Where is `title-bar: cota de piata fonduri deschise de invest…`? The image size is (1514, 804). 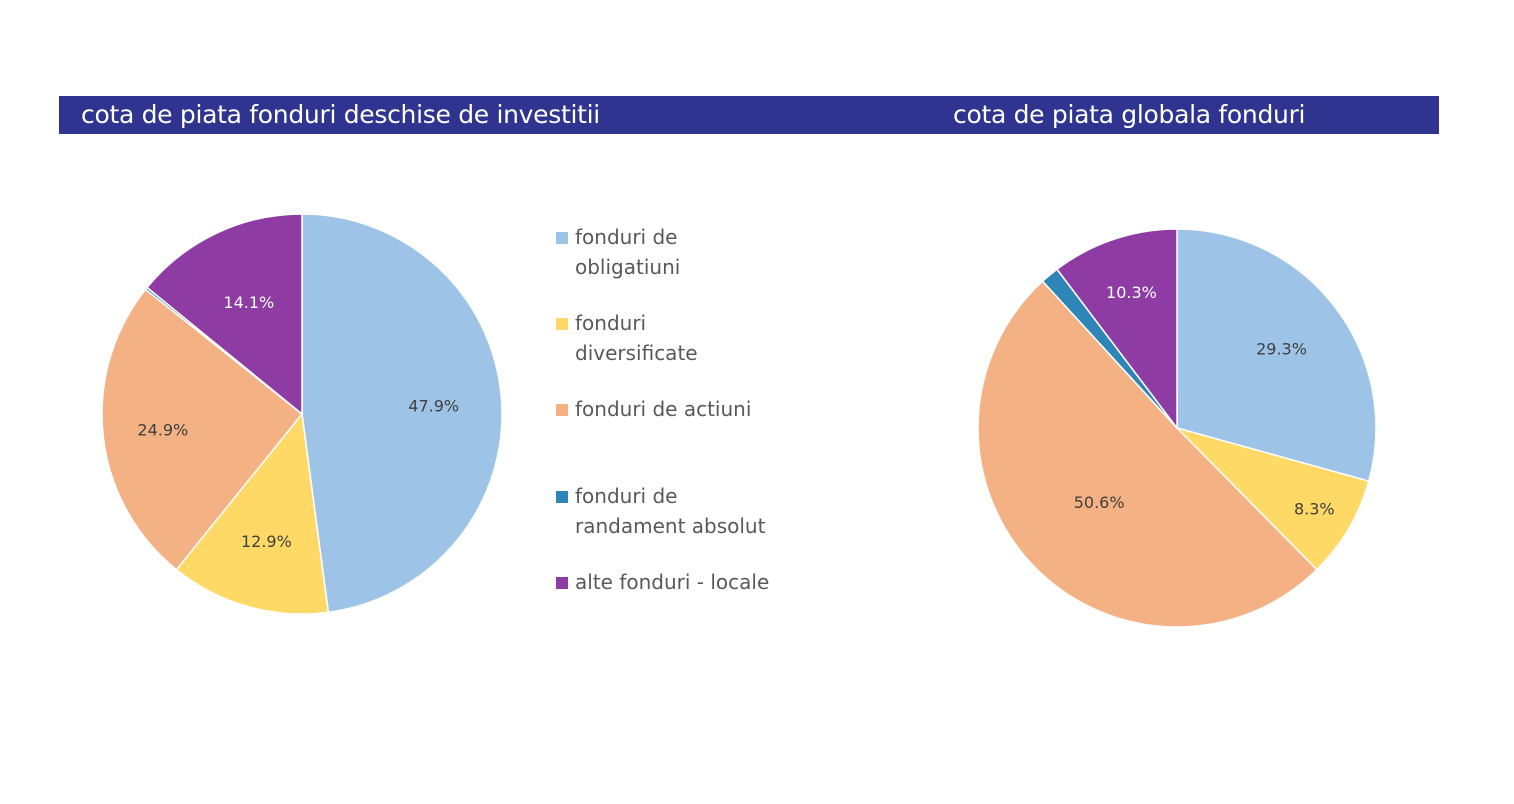 title-bar: cota de piata fonduri deschise de invest… is located at coordinates (749, 115).